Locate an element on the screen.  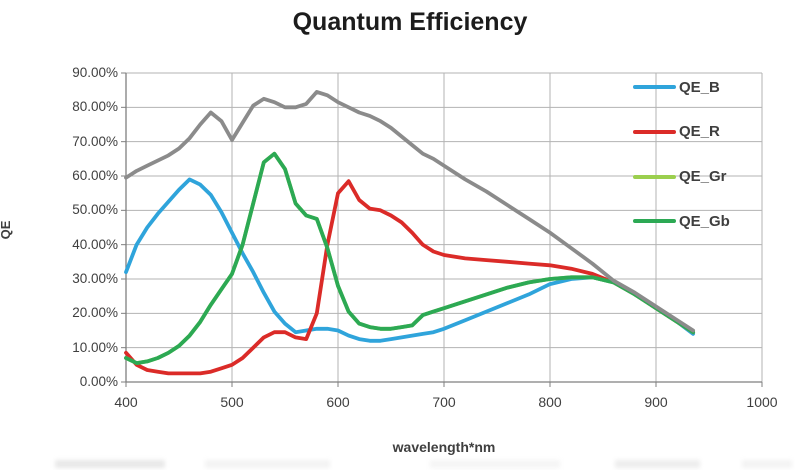
scan-artifact is located at coordinates (400, 464).